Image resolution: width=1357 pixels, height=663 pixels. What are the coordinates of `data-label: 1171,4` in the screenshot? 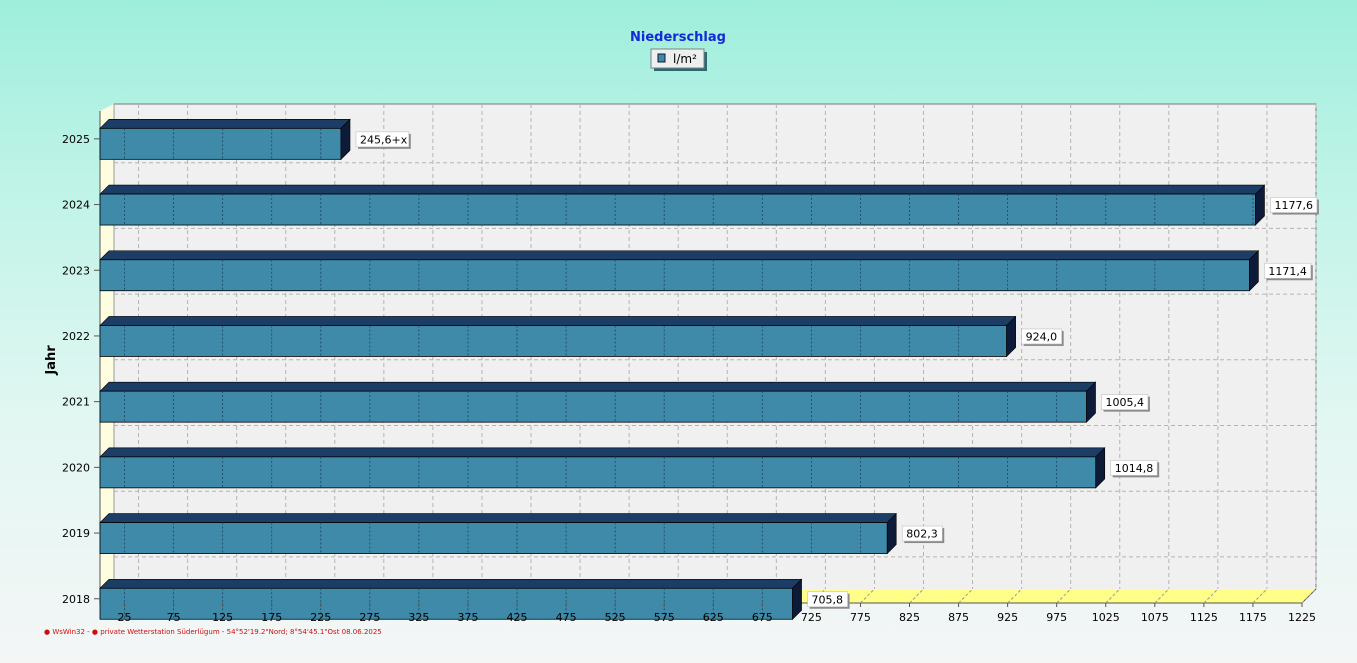 It's located at (1288, 271).